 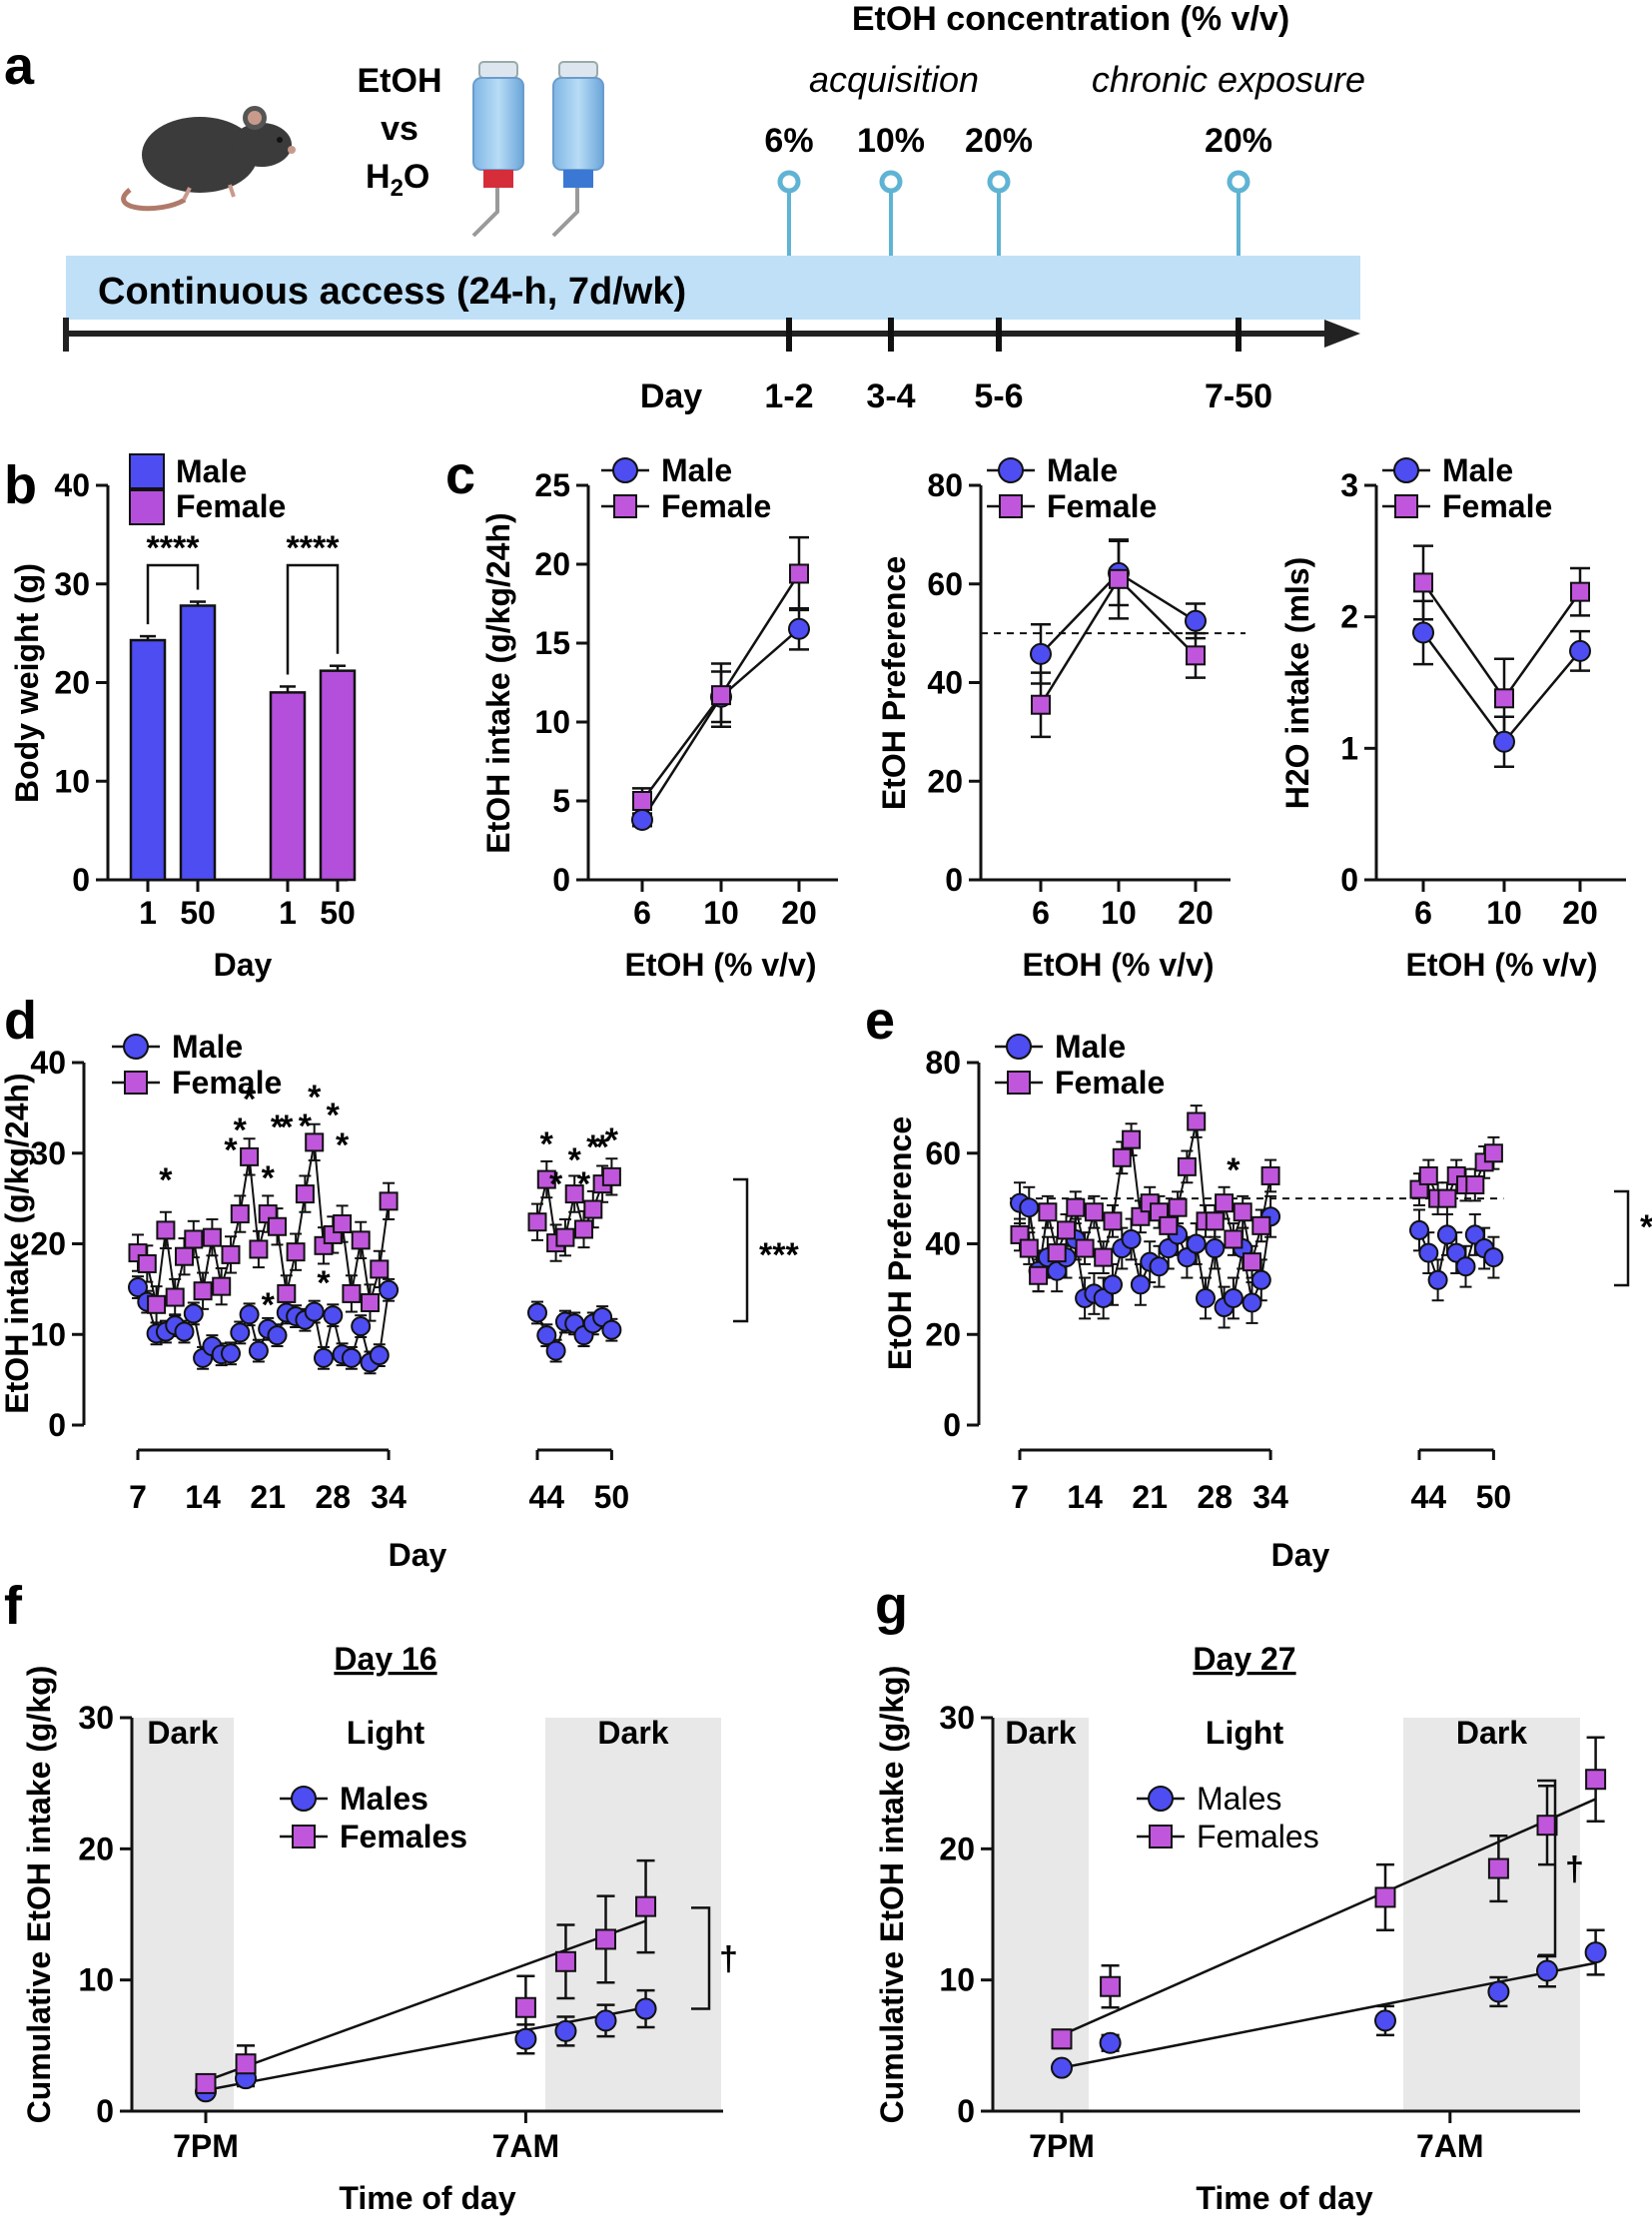 I want to click on timeline-day-label: Day, so click(x=671, y=396).